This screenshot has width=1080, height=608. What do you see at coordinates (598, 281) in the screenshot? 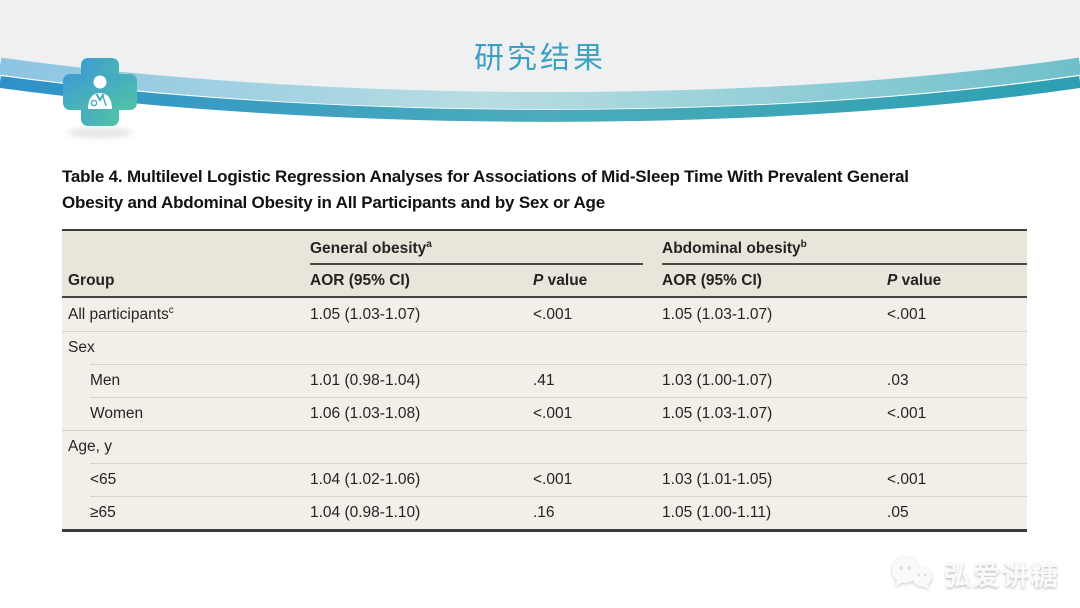
I see `column-header-pvalue-1: P value` at bounding box center [598, 281].